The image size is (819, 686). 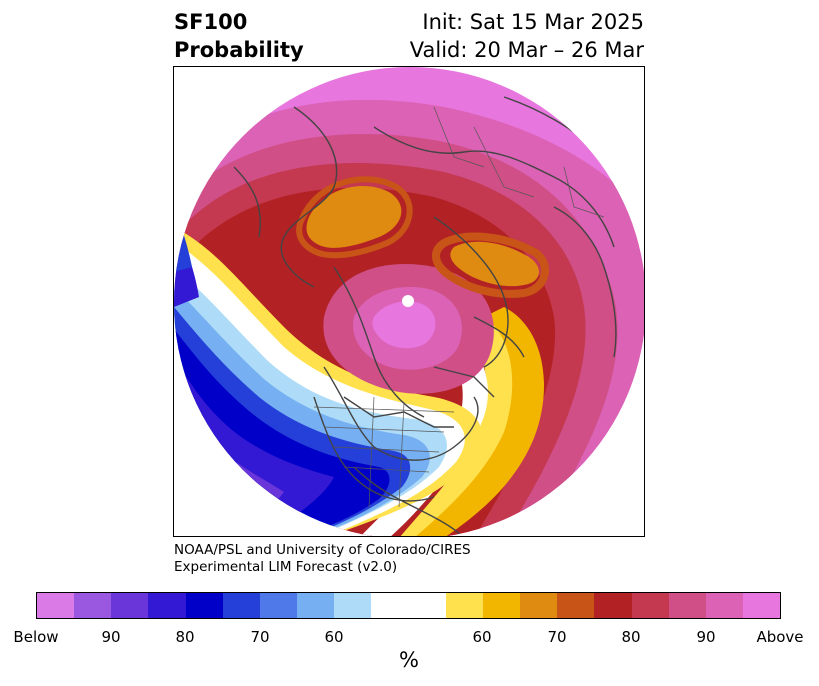 I want to click on colorbar-tick-label: Above, so click(x=780, y=637).